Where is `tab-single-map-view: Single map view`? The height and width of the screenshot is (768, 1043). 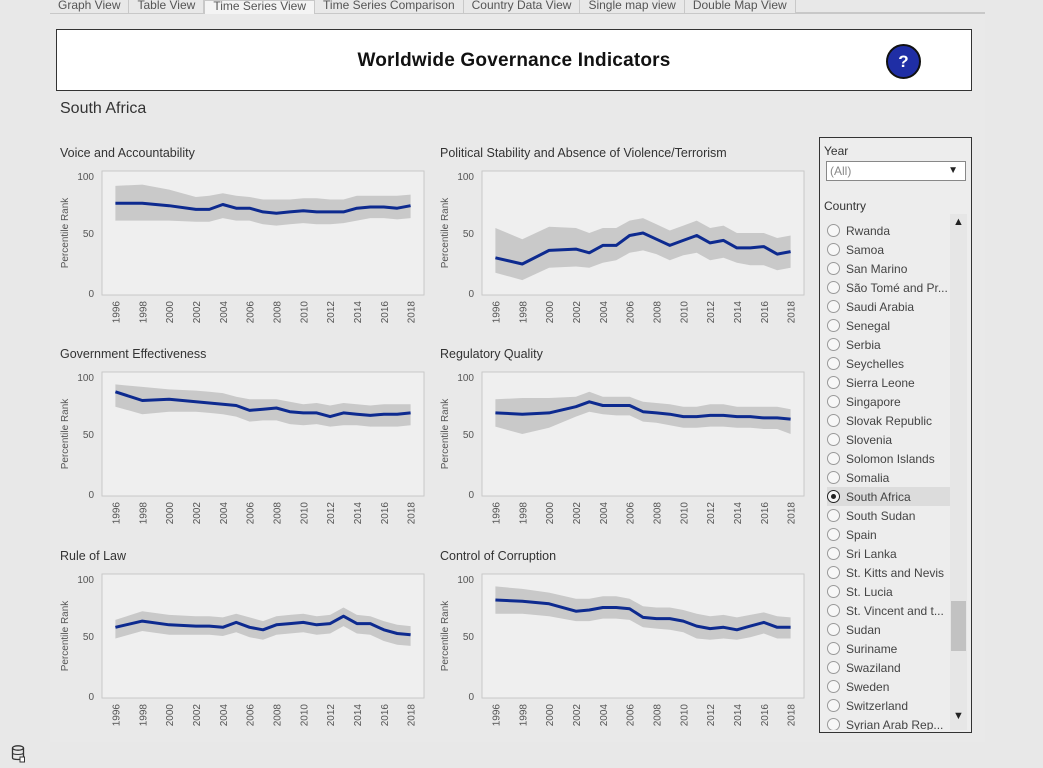 tab-single-map-view: Single map view is located at coordinates (632, 7).